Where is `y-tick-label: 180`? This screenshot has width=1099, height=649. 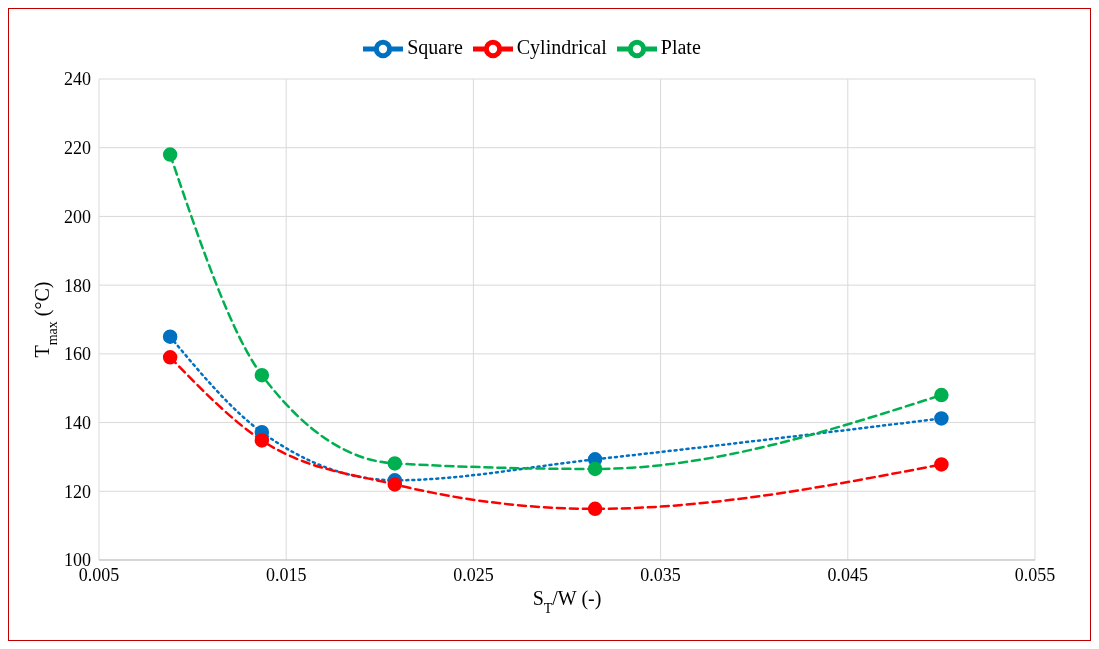
y-tick-label: 180 is located at coordinates (77, 285).